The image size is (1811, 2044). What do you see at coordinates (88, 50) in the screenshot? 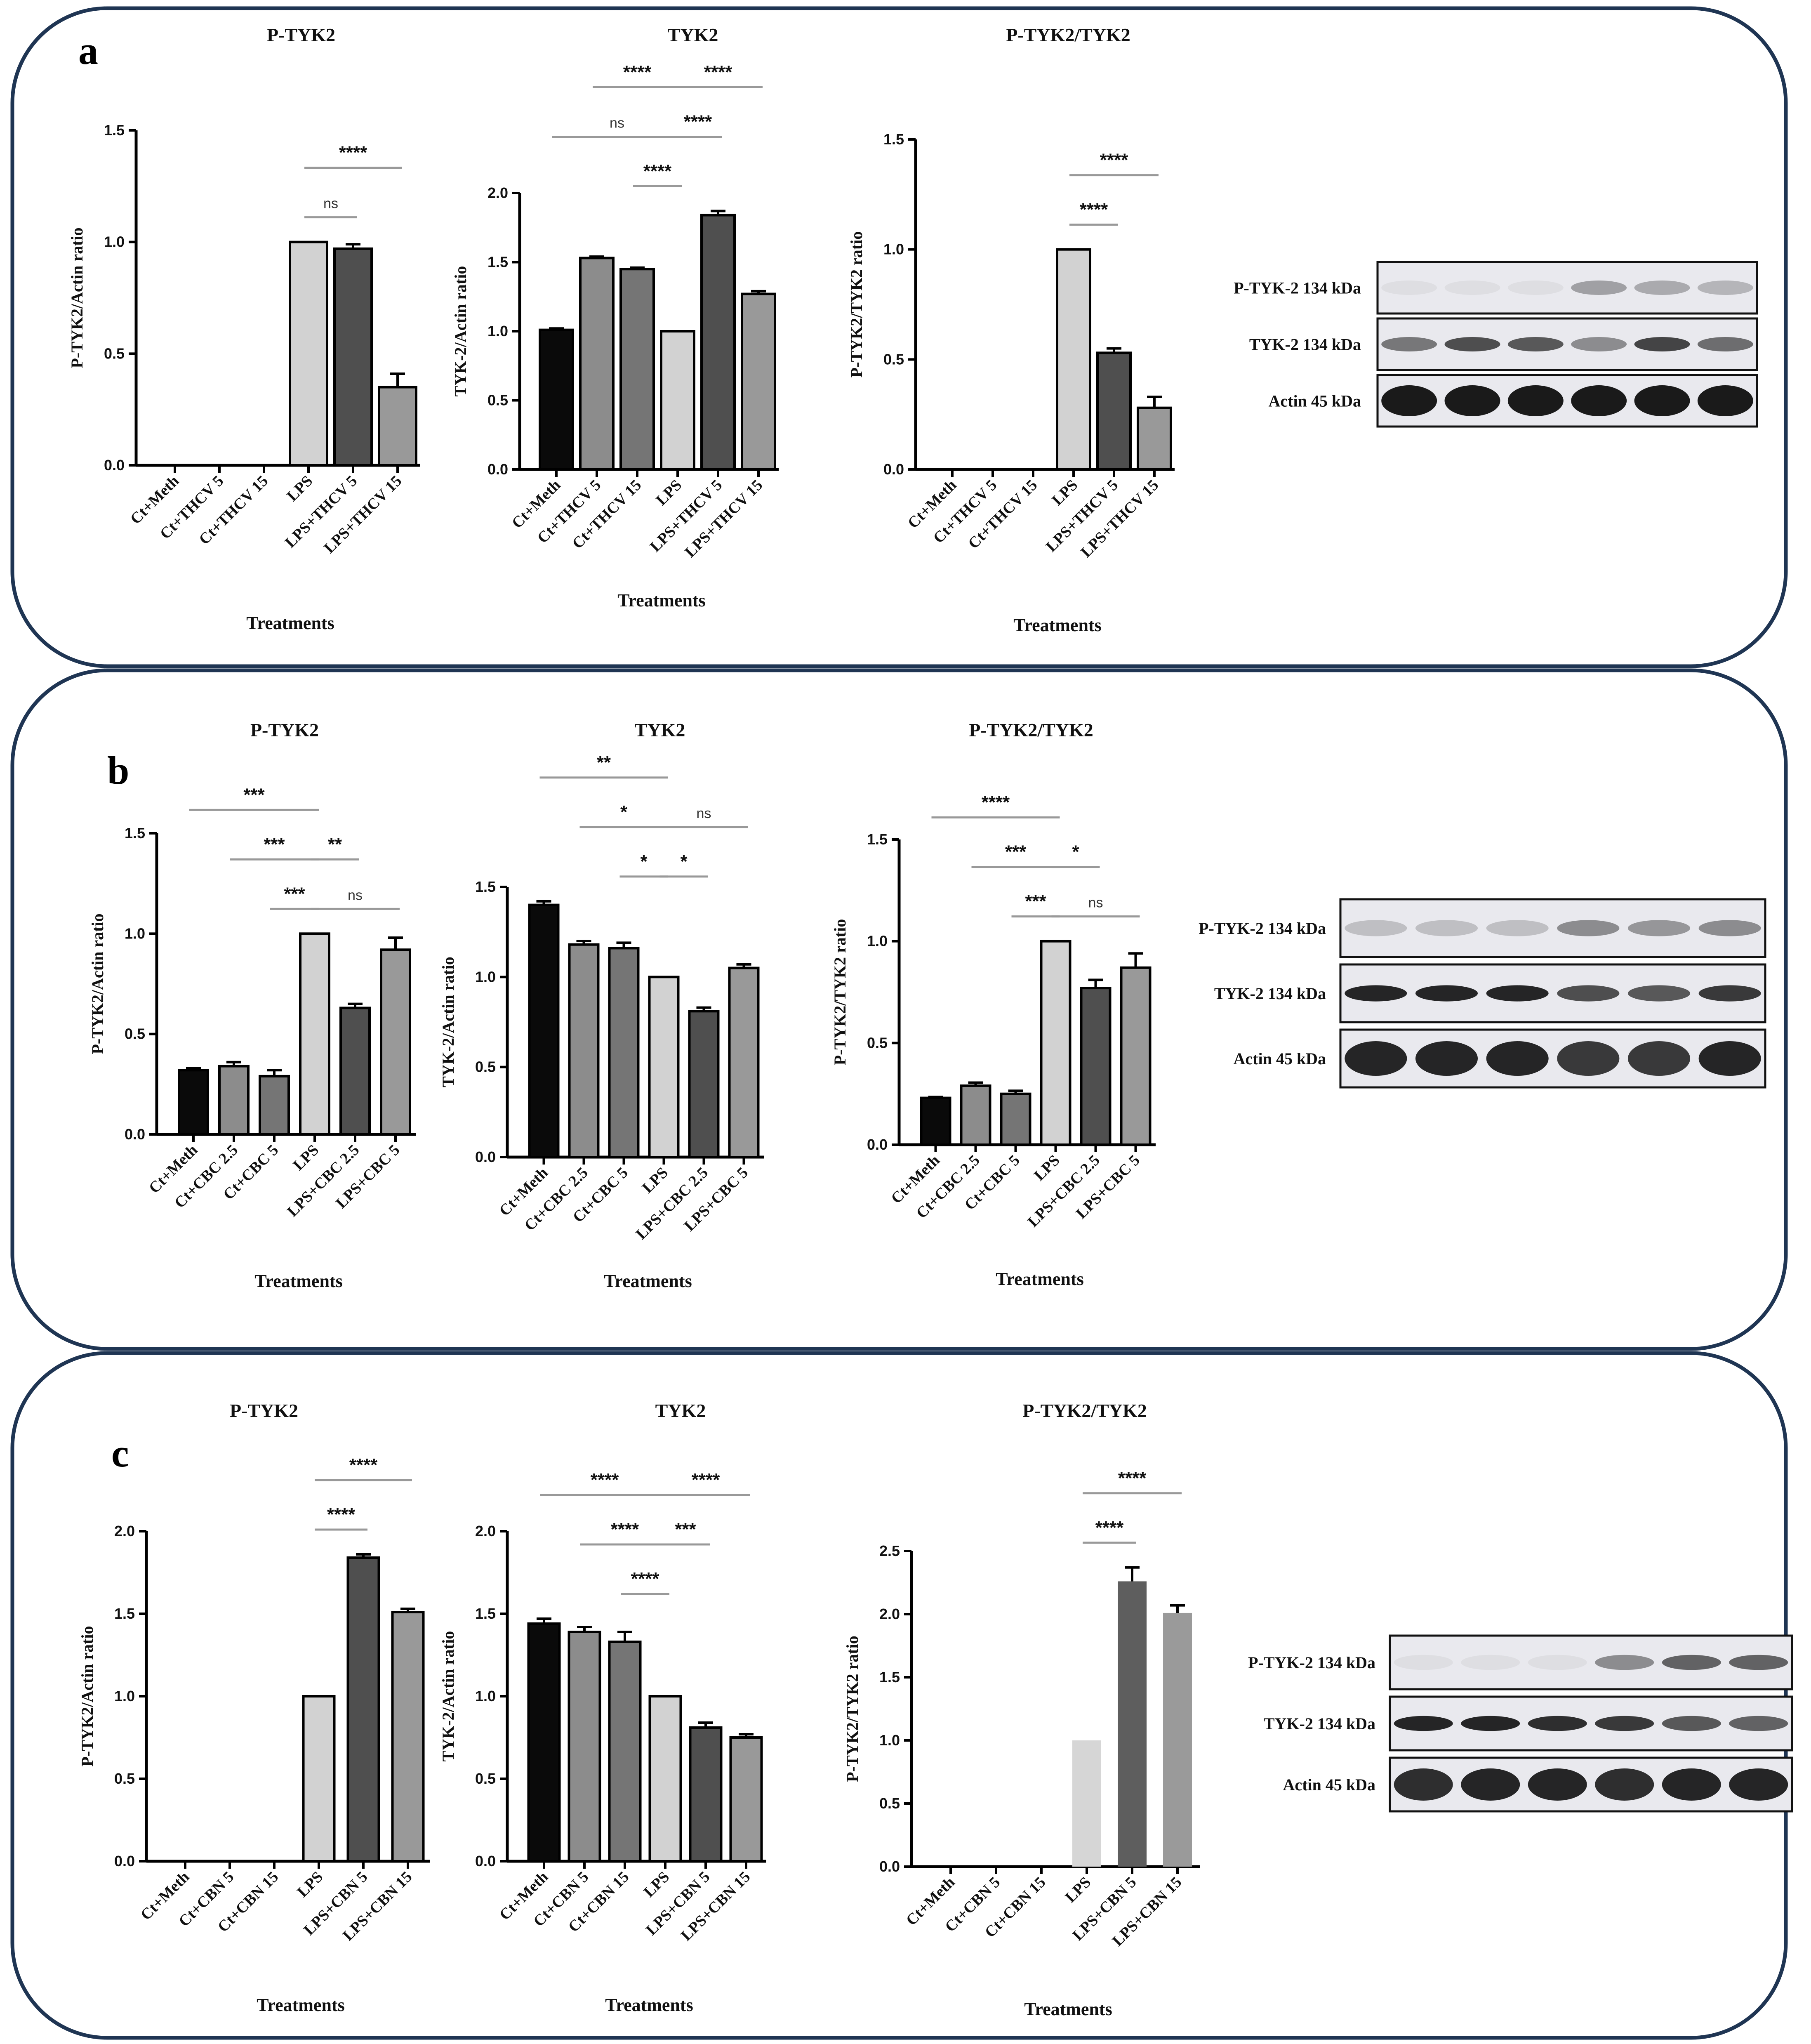
I see `panel-letter-a: a` at bounding box center [88, 50].